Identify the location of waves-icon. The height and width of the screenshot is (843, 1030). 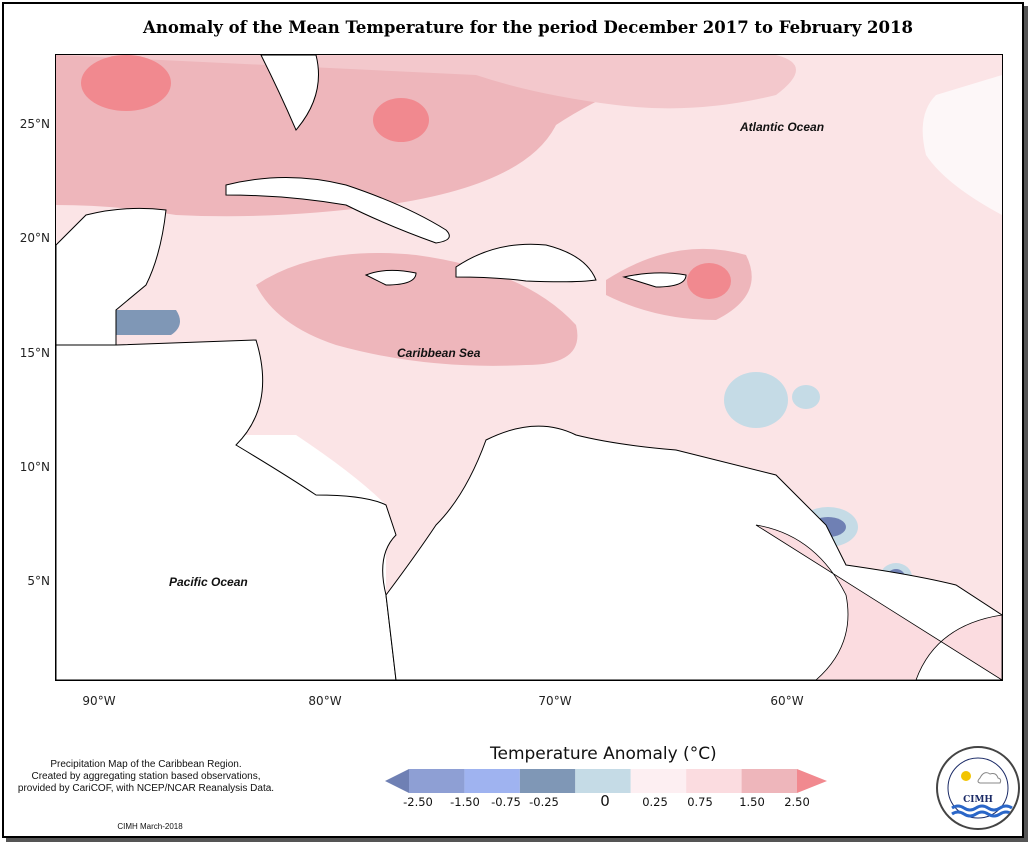
(982, 808).